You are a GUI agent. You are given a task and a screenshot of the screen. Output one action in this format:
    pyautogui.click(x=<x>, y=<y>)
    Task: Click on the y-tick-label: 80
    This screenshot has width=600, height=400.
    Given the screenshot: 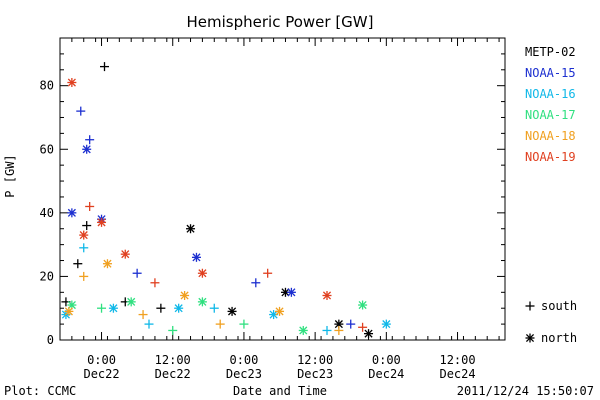 What is the action you would take?
    pyautogui.click(x=47, y=86)
    